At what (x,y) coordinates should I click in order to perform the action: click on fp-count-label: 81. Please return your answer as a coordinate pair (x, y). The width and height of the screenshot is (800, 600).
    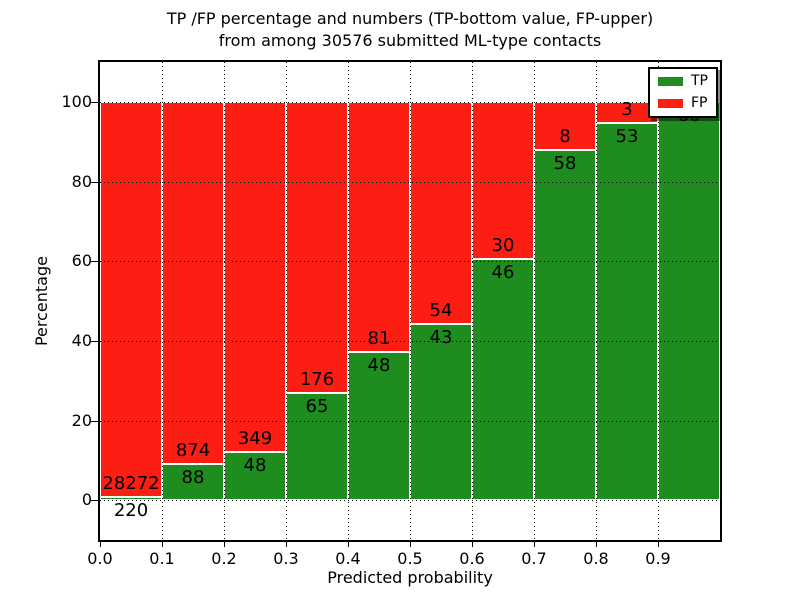
    Looking at the image, I should click on (379, 338).